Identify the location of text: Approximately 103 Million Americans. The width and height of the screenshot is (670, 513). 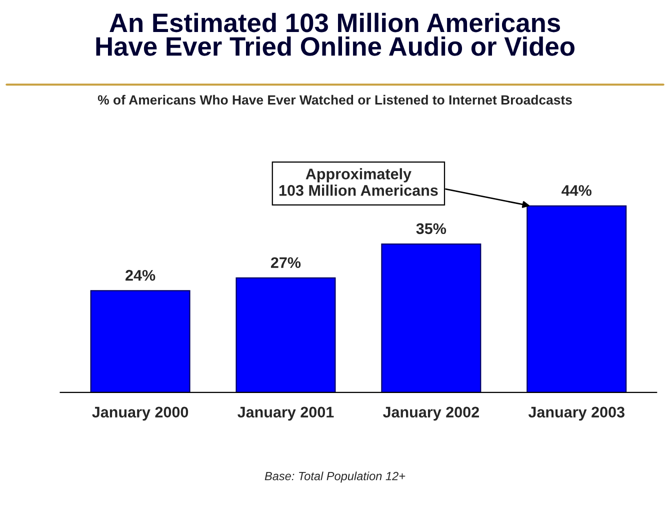
(358, 182).